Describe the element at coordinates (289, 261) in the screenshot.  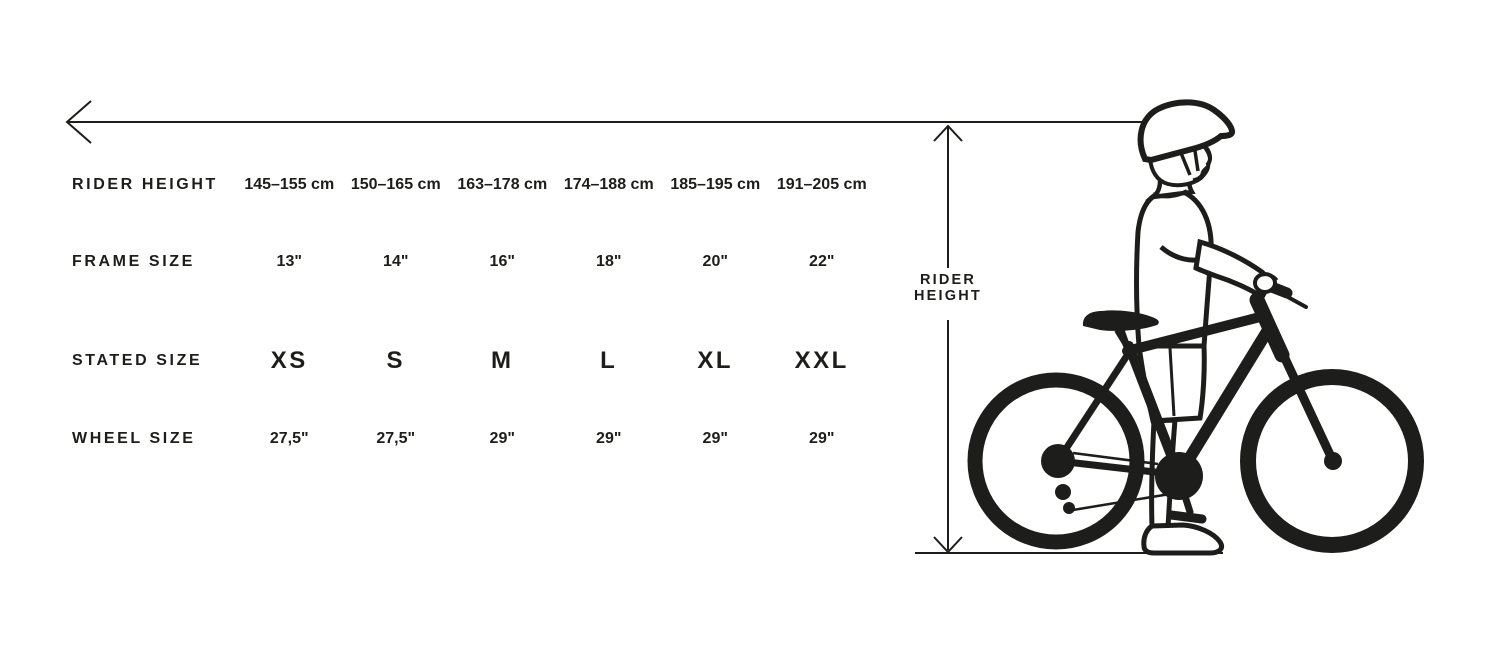
I see `table-cell: 13"` at that location.